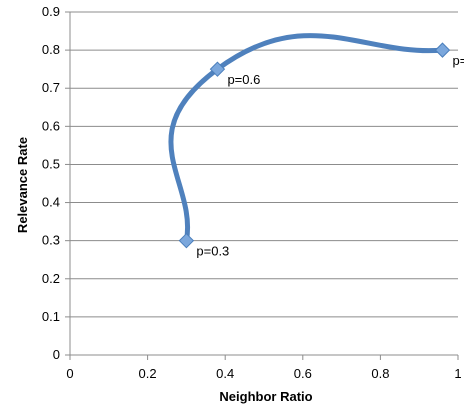 The image size is (464, 408). What do you see at coordinates (263, 373) in the screenshot?
I see `x-tick-labels: 0 0.2 0.4 0.6 0.8 1` at bounding box center [263, 373].